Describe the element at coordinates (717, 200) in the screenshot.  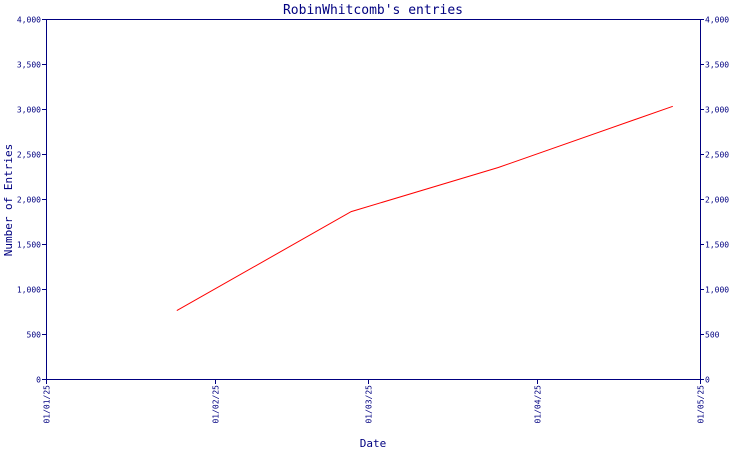
I see `y-tick-label-right: 2,000` at that location.